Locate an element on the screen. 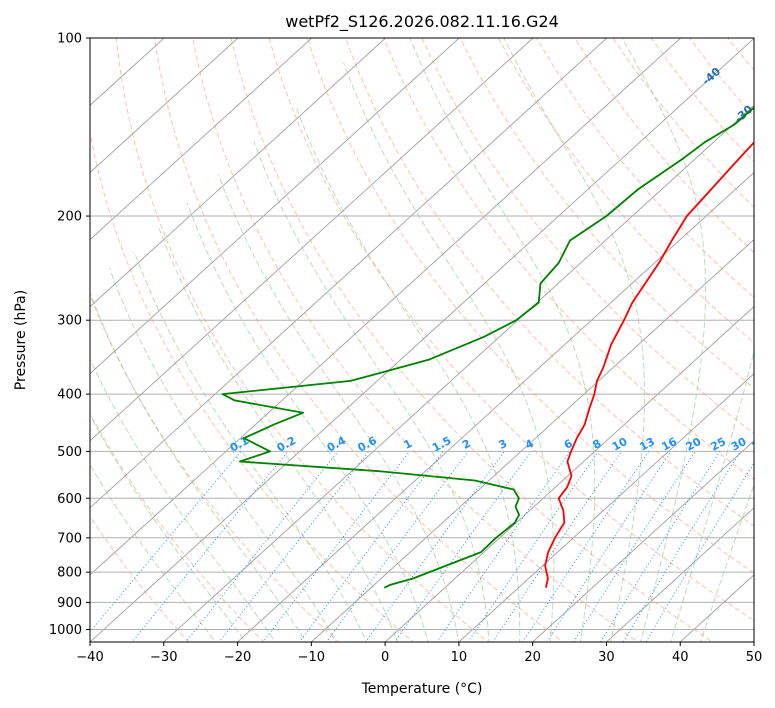 The height and width of the screenshot is (708, 775). x-tick-label: −30 is located at coordinates (163, 657).